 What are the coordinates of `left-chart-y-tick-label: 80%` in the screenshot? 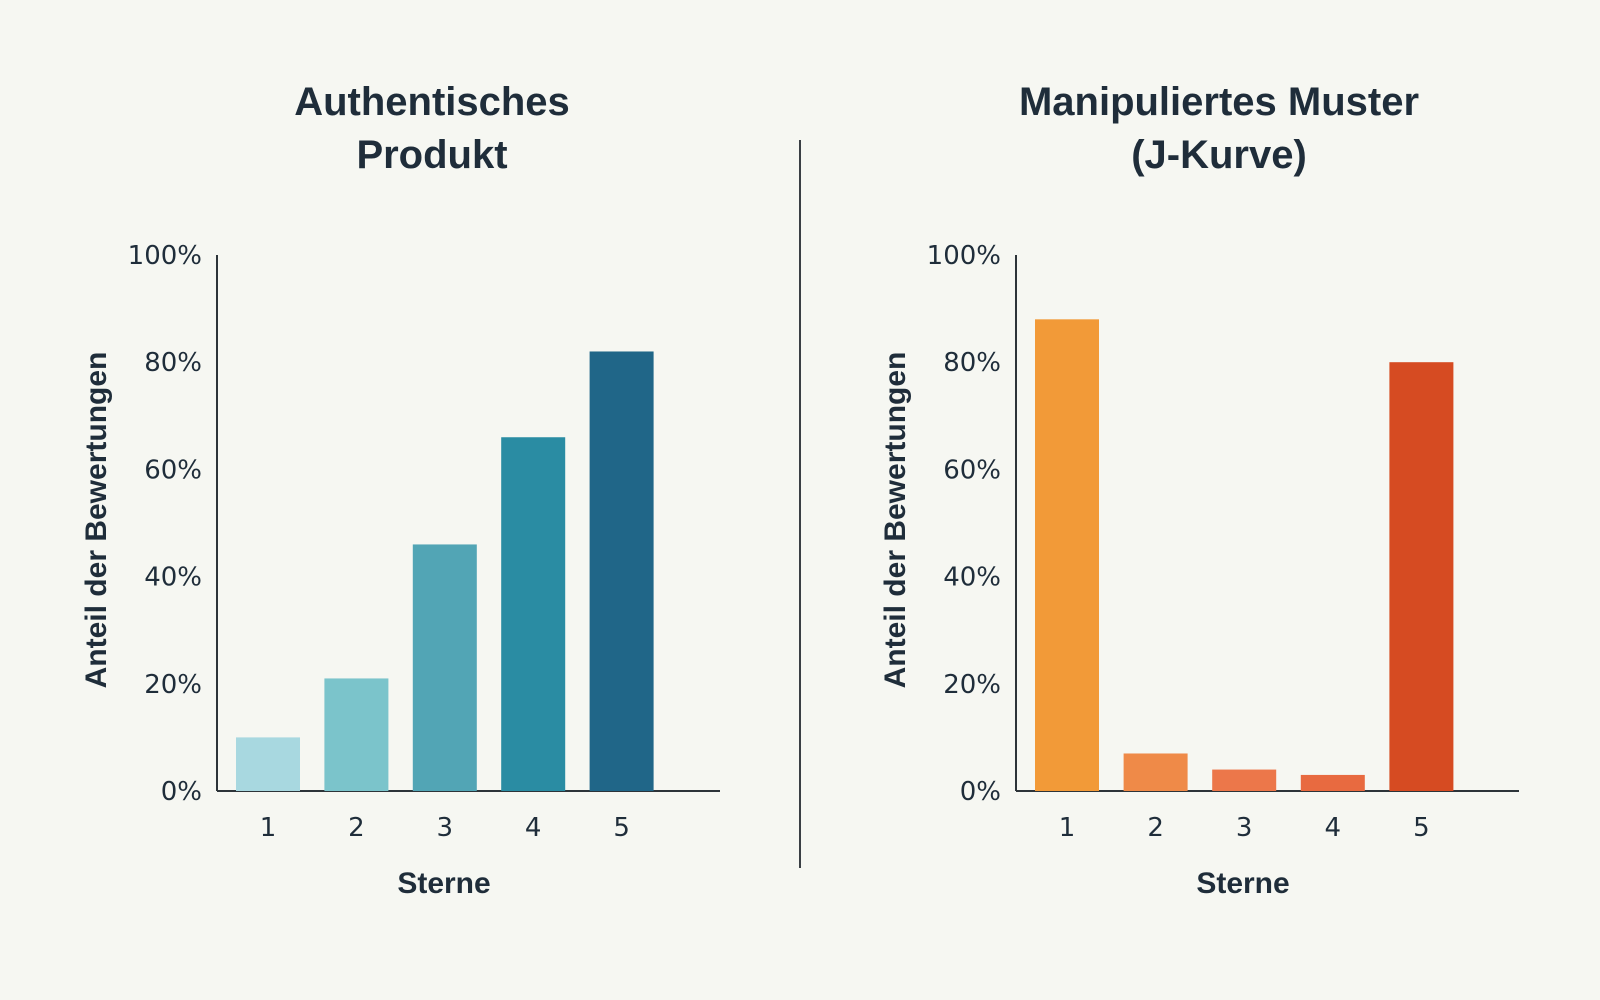 It's located at (173, 363).